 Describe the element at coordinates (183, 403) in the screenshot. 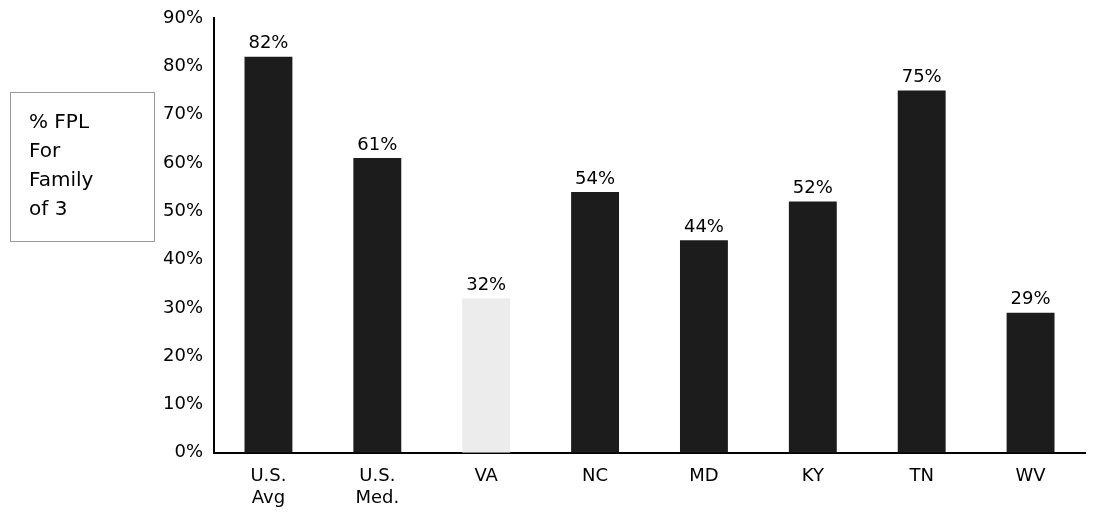

I see `y-tick-label: 10%` at that location.